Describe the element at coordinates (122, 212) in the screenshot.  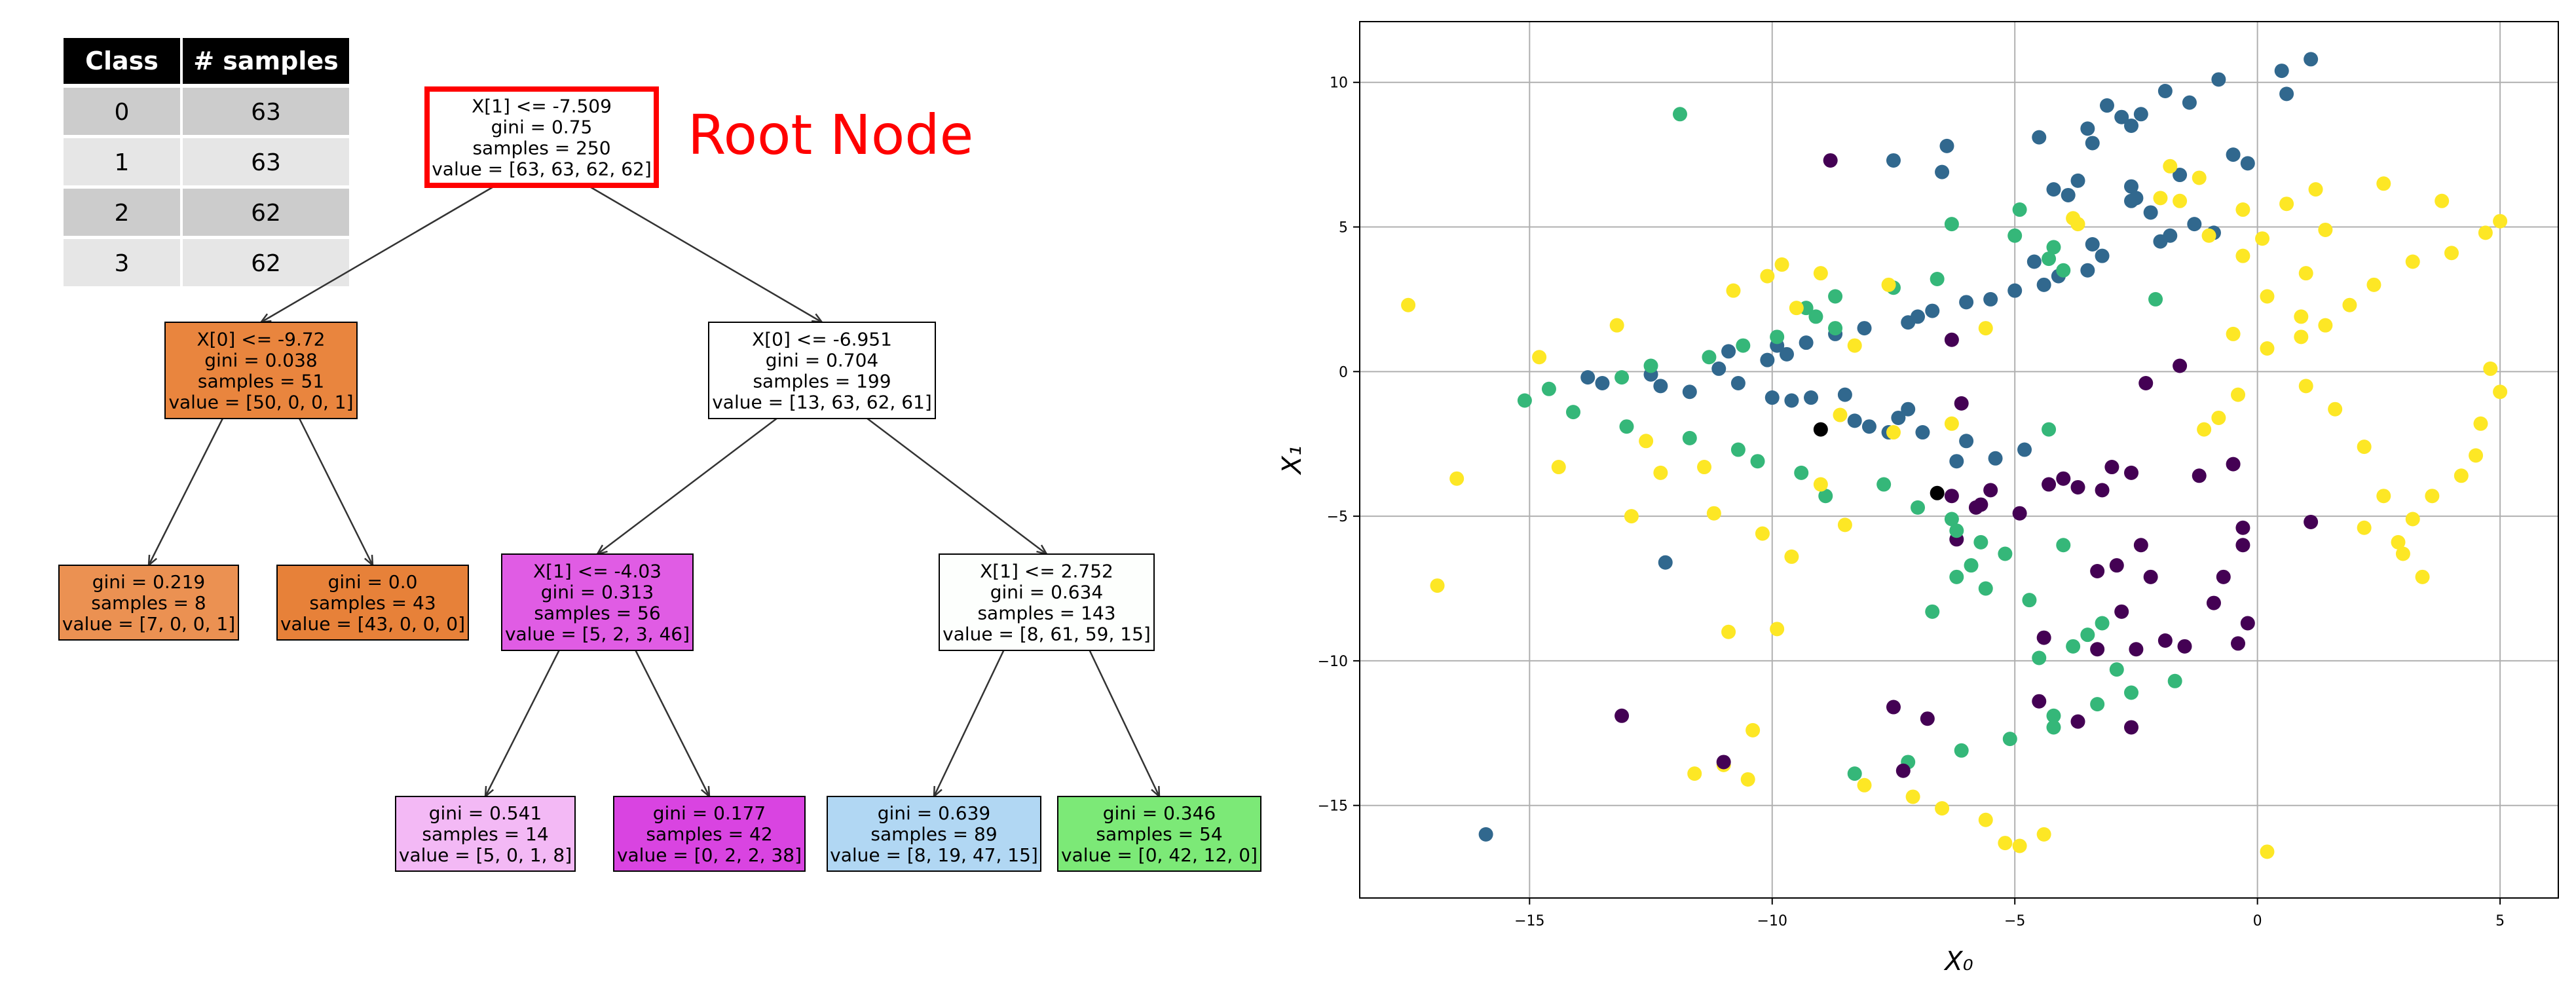
I see `table-row-2-class-cell` at that location.